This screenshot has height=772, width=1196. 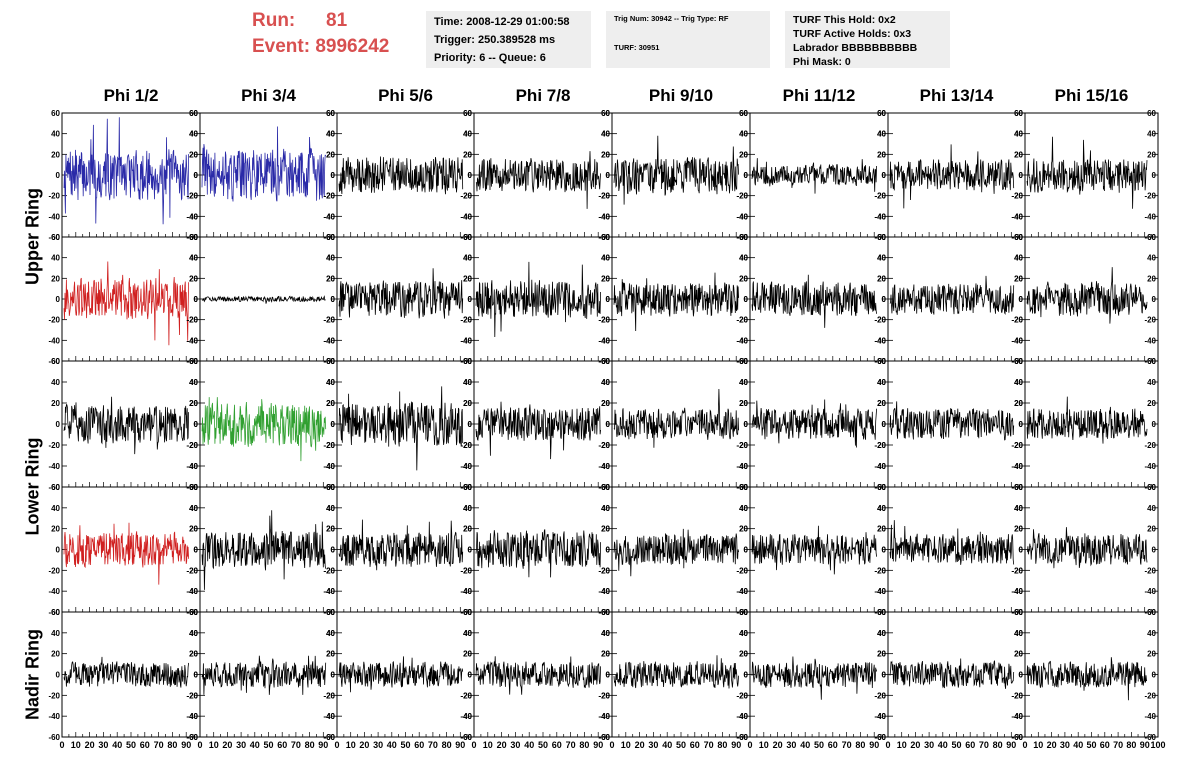 What do you see at coordinates (460, 745) in the screenshot?
I see `x-tick-label: 90` at bounding box center [460, 745].